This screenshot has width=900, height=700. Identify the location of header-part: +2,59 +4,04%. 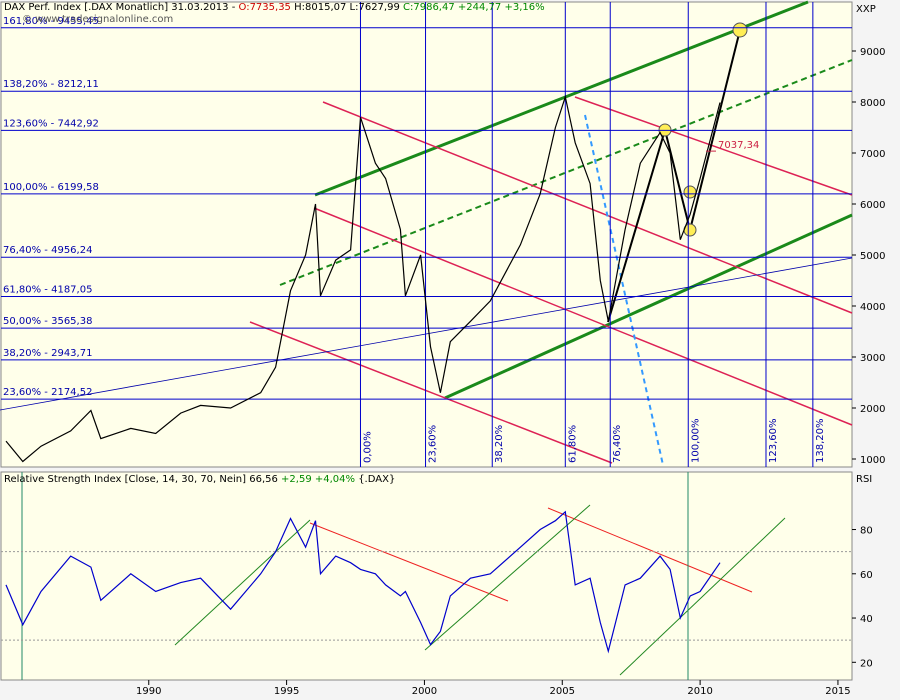
(316, 479).